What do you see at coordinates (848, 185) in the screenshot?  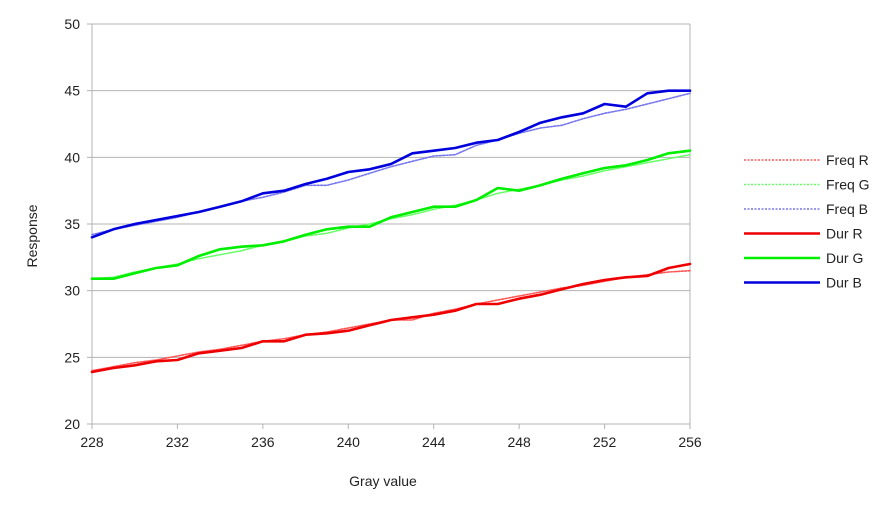 I see `legend-label: Freq G` at bounding box center [848, 185].